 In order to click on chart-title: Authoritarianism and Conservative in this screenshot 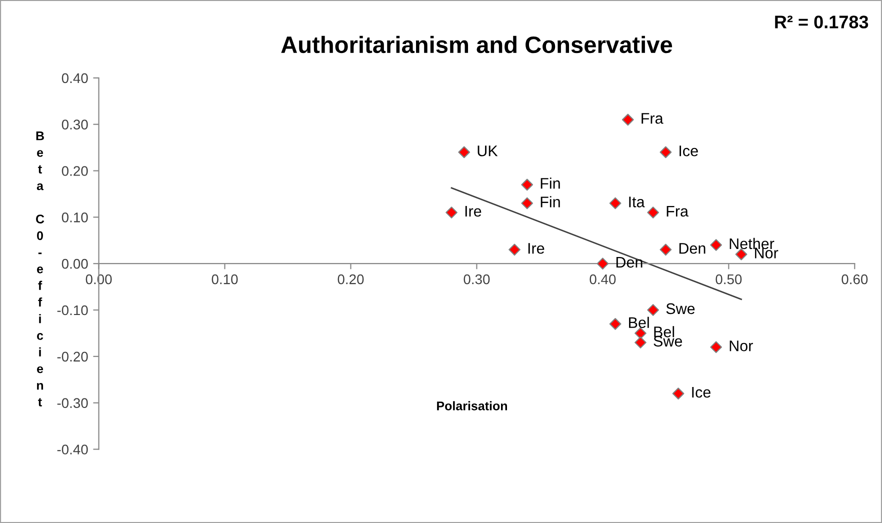, I will do `click(476, 45)`.